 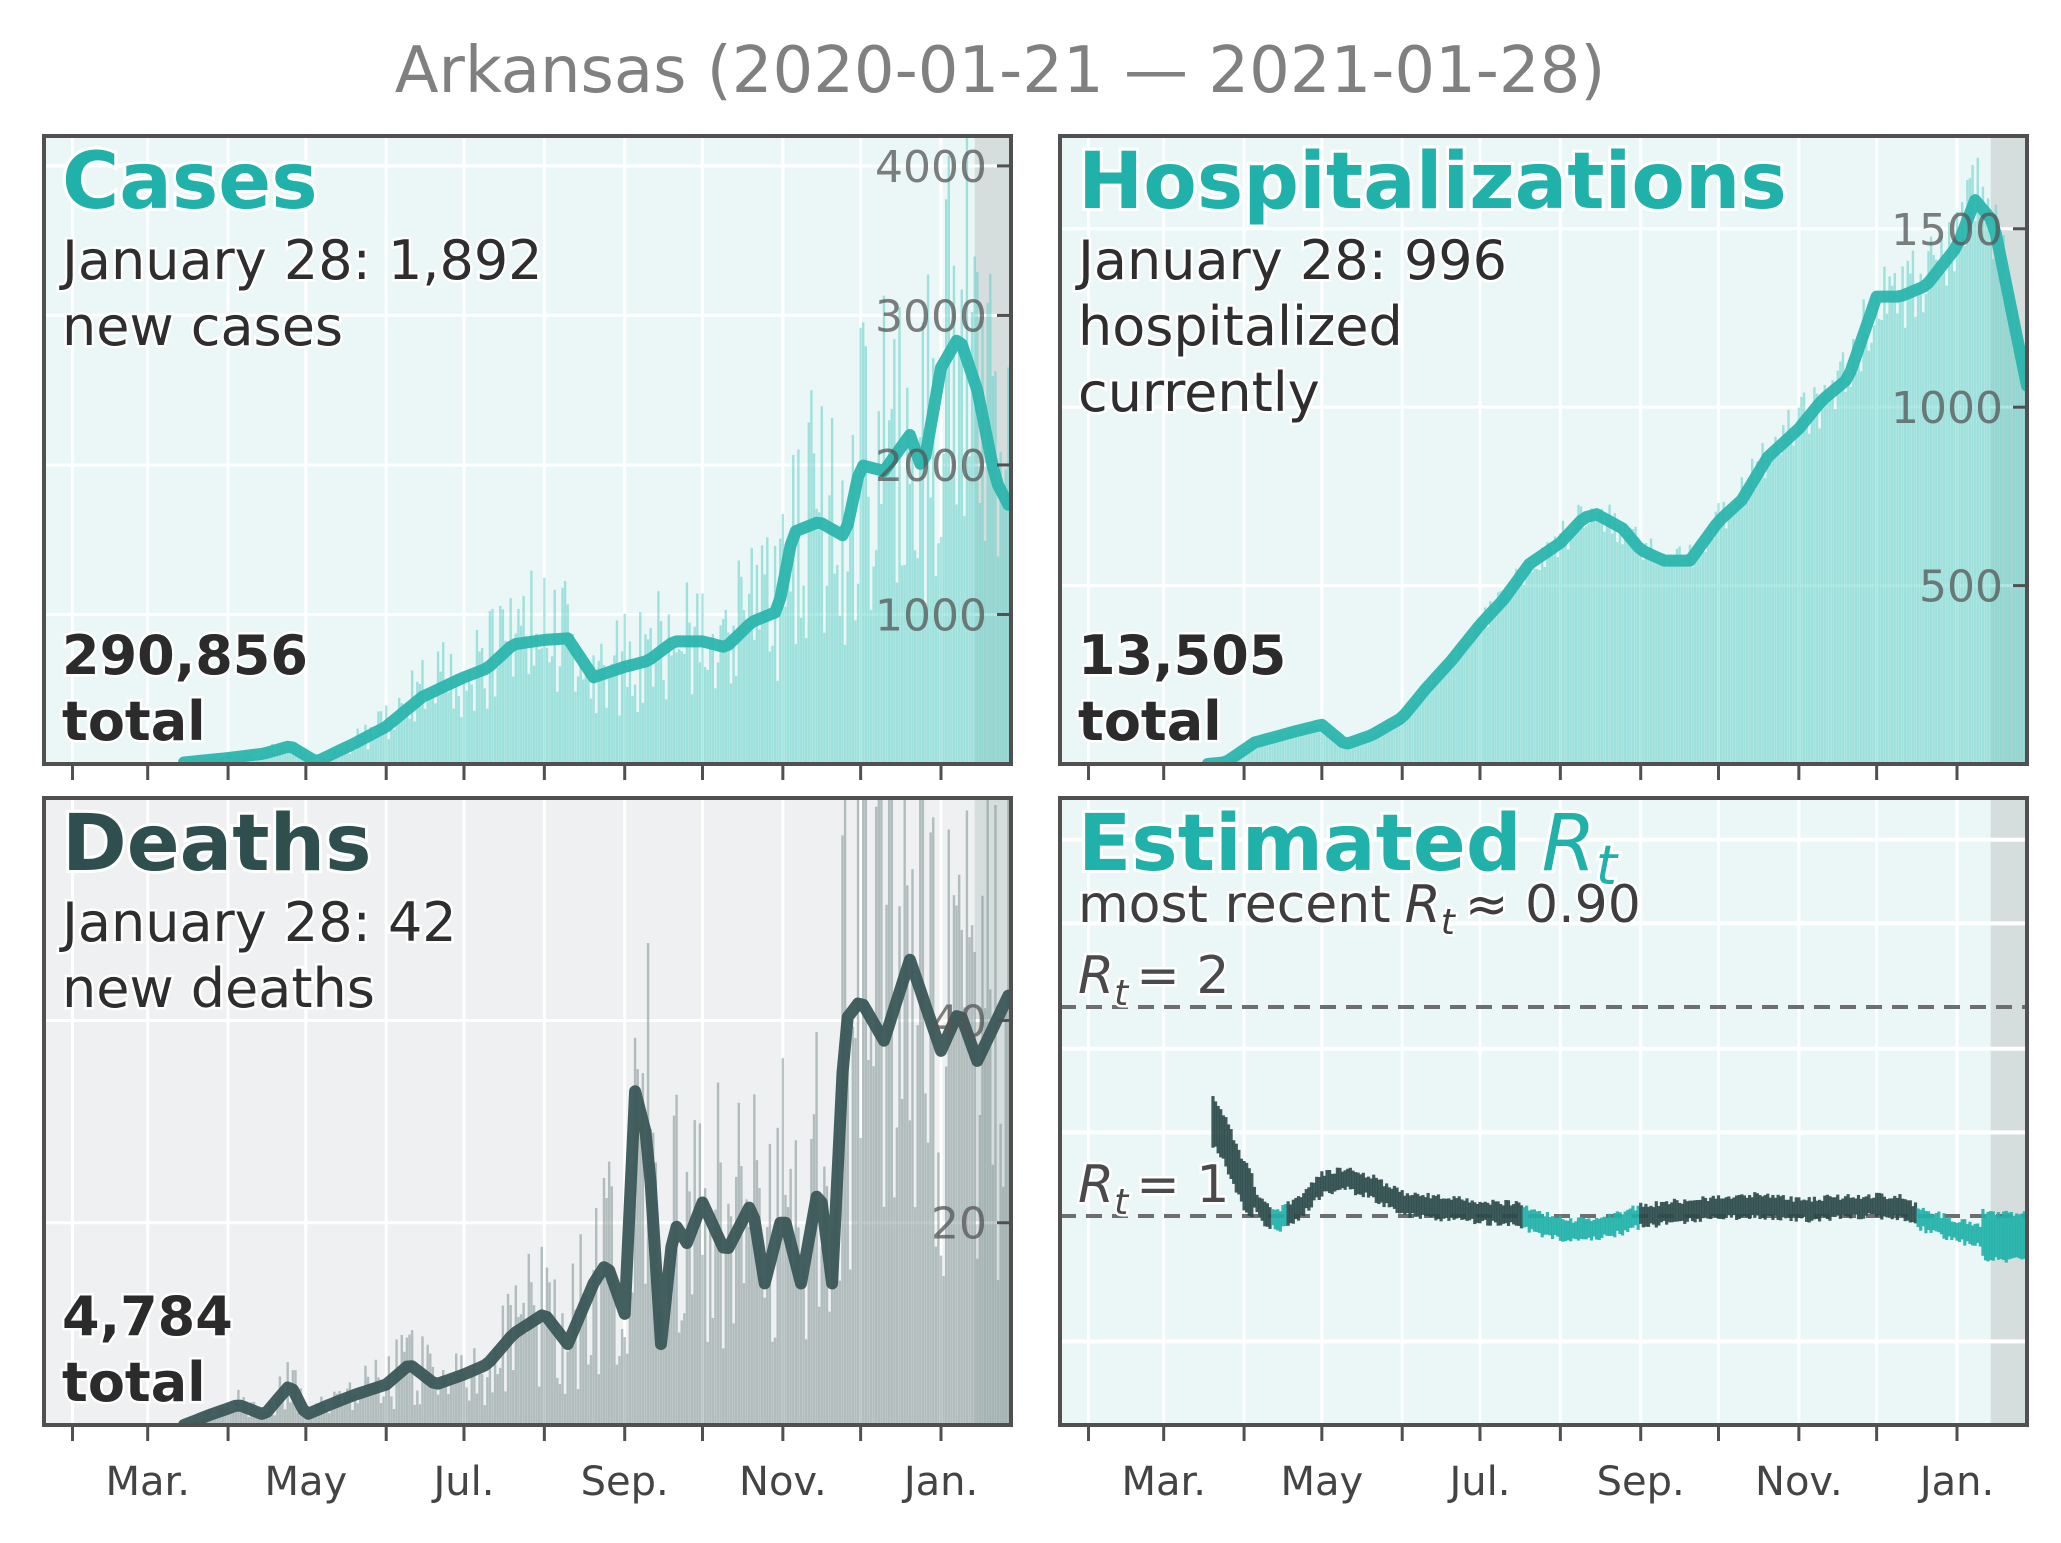 I want to click on title-symbol: R, so click(x=1569, y=844).